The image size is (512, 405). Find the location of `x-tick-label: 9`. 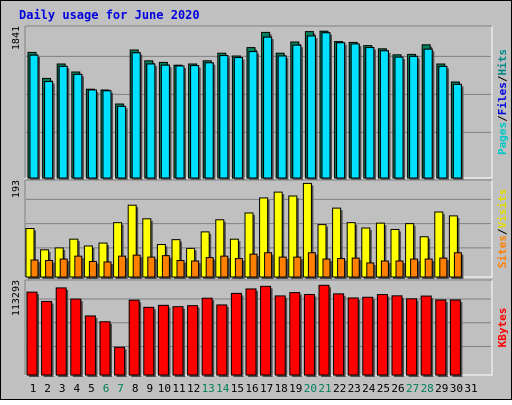

x-tick-label: 9 is located at coordinates (149, 388).